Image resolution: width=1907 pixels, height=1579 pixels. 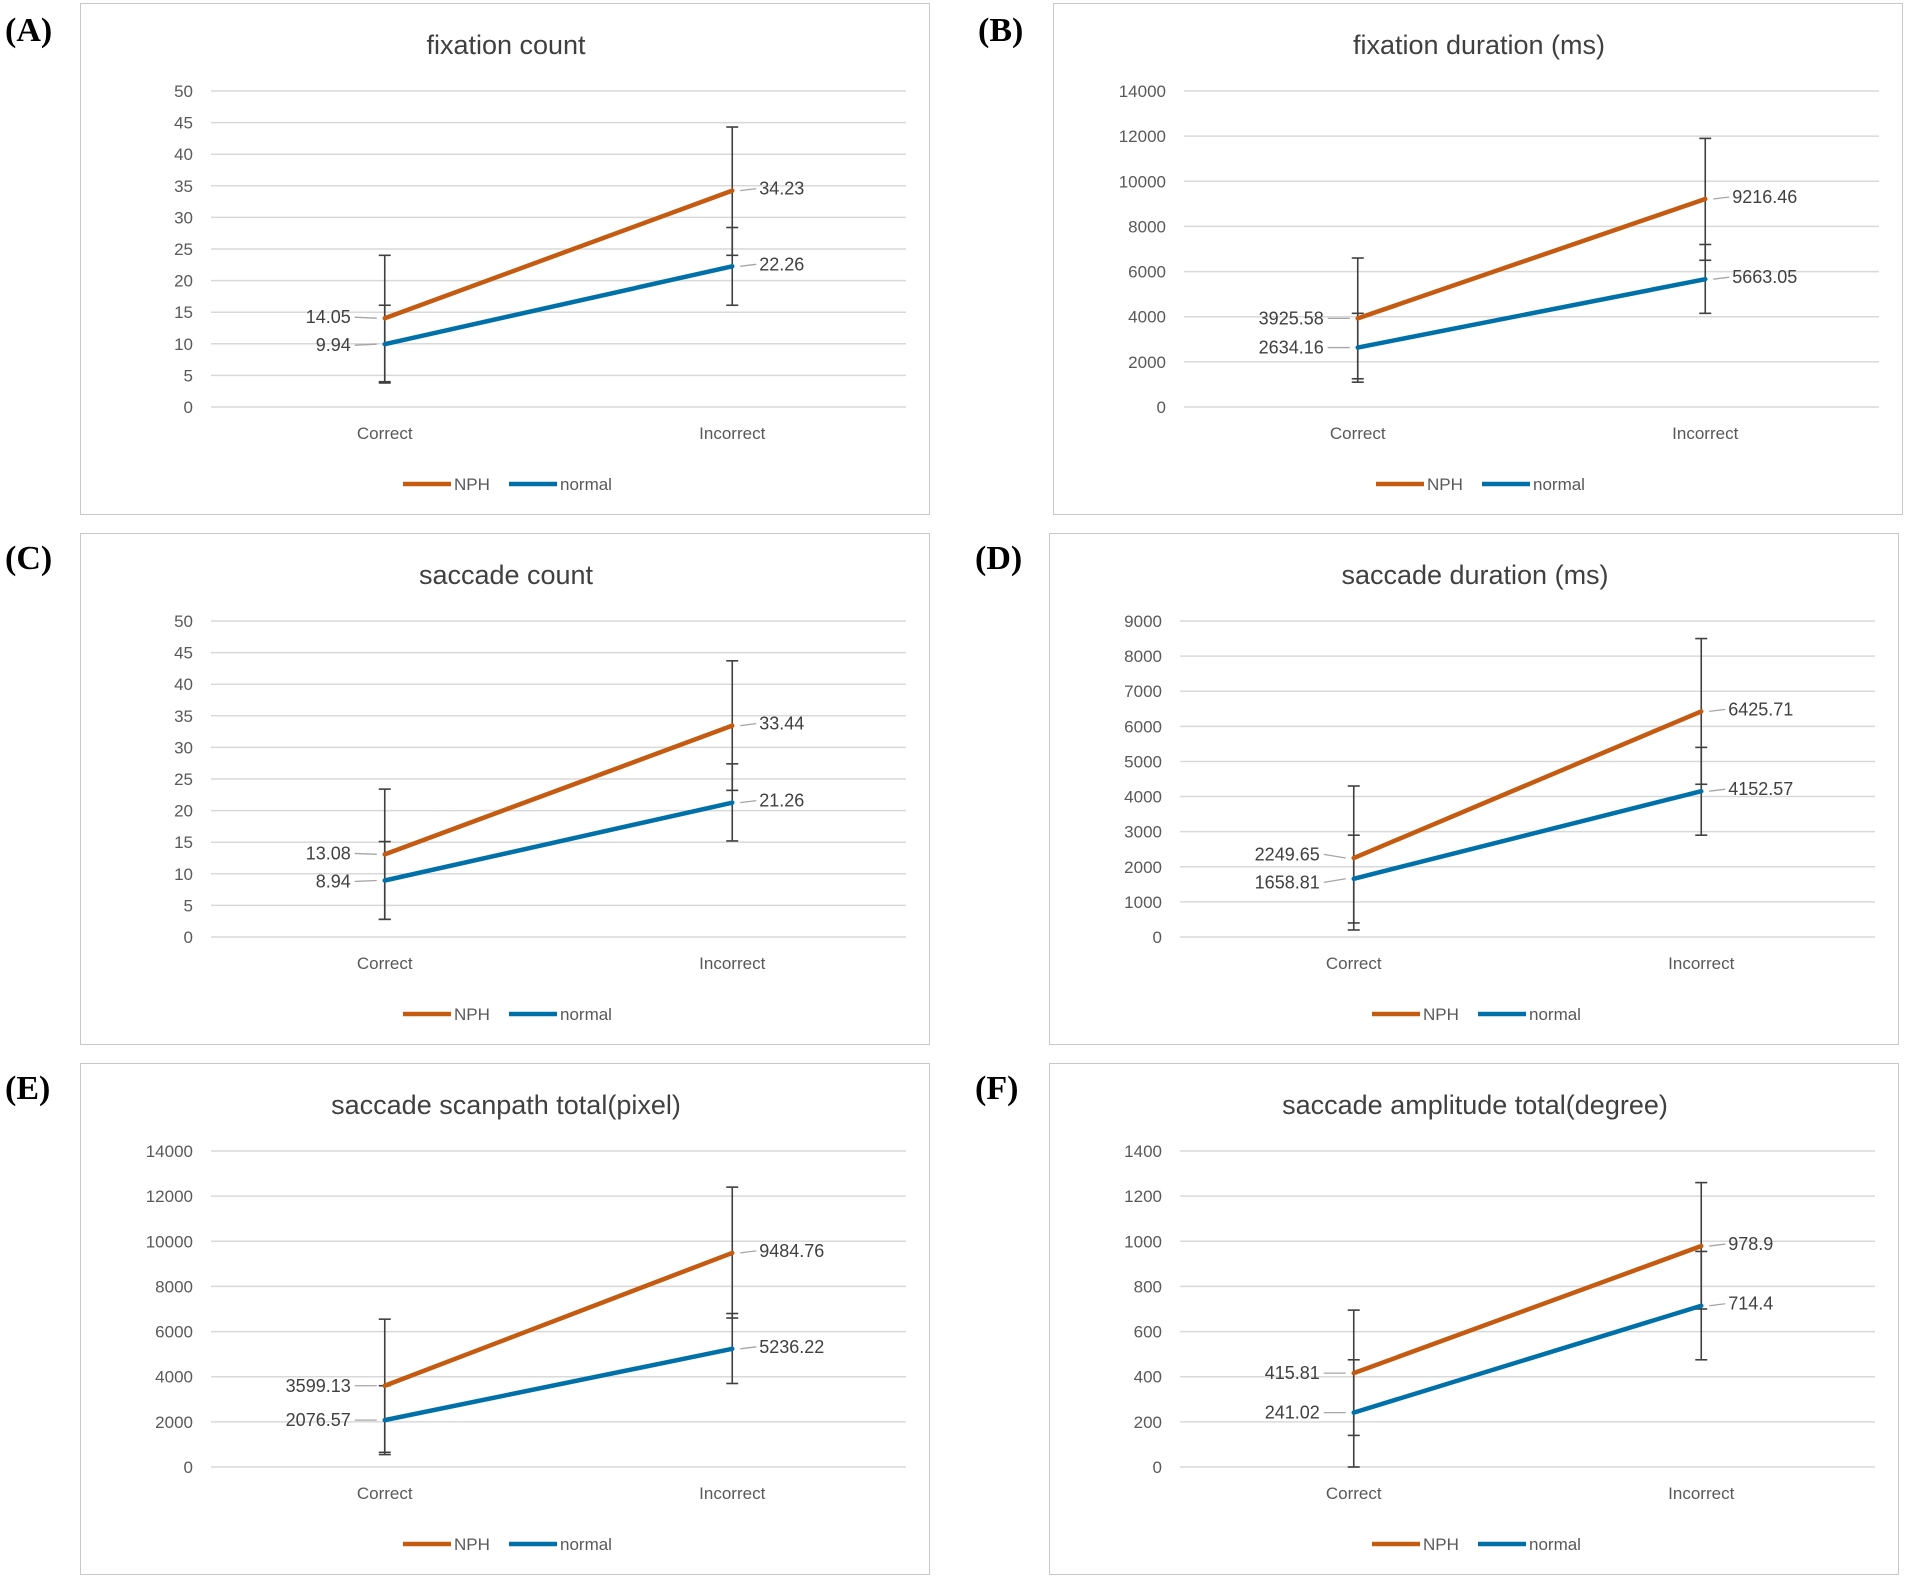 What do you see at coordinates (183, 779) in the screenshot?
I see `y-tick-label: 25` at bounding box center [183, 779].